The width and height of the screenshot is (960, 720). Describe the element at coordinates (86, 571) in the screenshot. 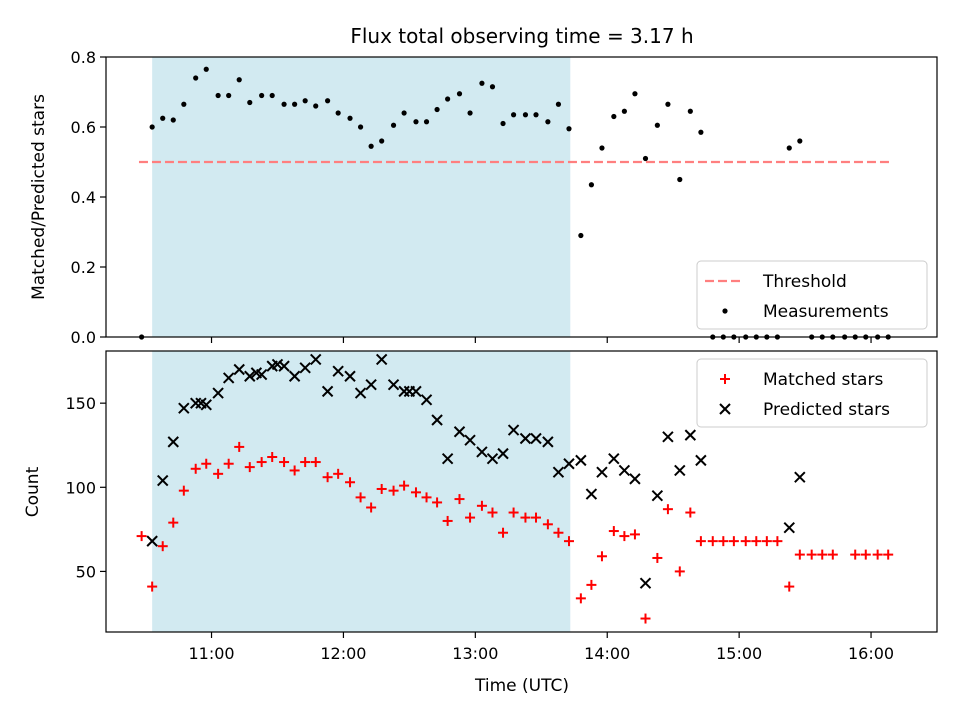

I see `y-tick-label: 50` at that location.